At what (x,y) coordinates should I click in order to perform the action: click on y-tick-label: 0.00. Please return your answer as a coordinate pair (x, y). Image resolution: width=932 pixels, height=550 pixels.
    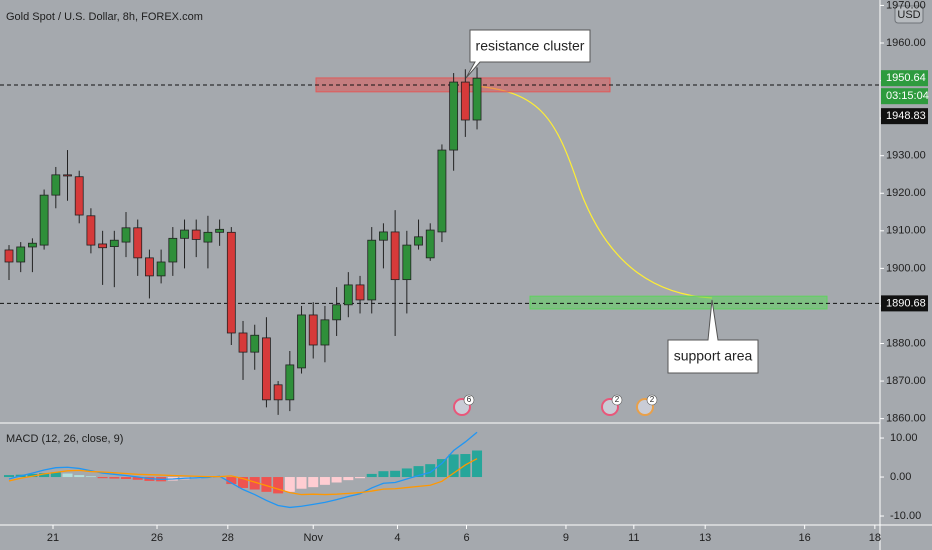
    Looking at the image, I should click on (900, 477).